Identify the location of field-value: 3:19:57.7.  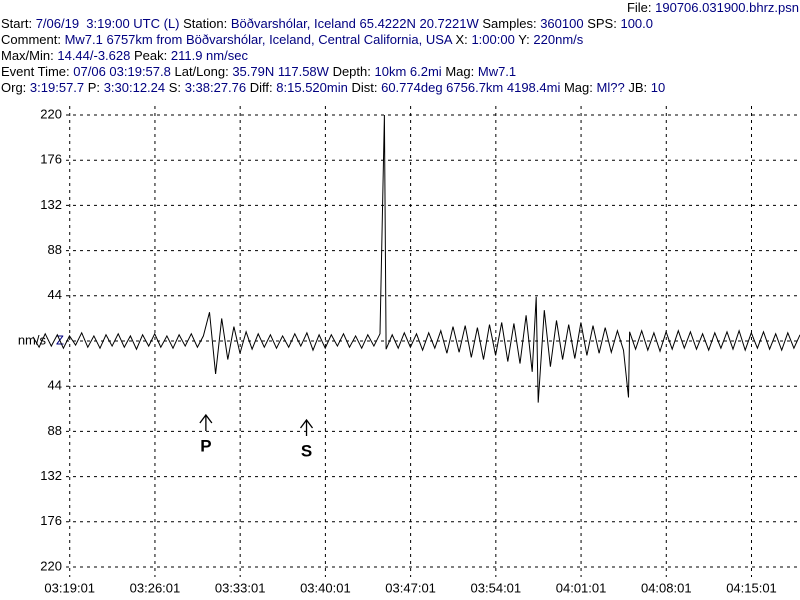
(57, 87).